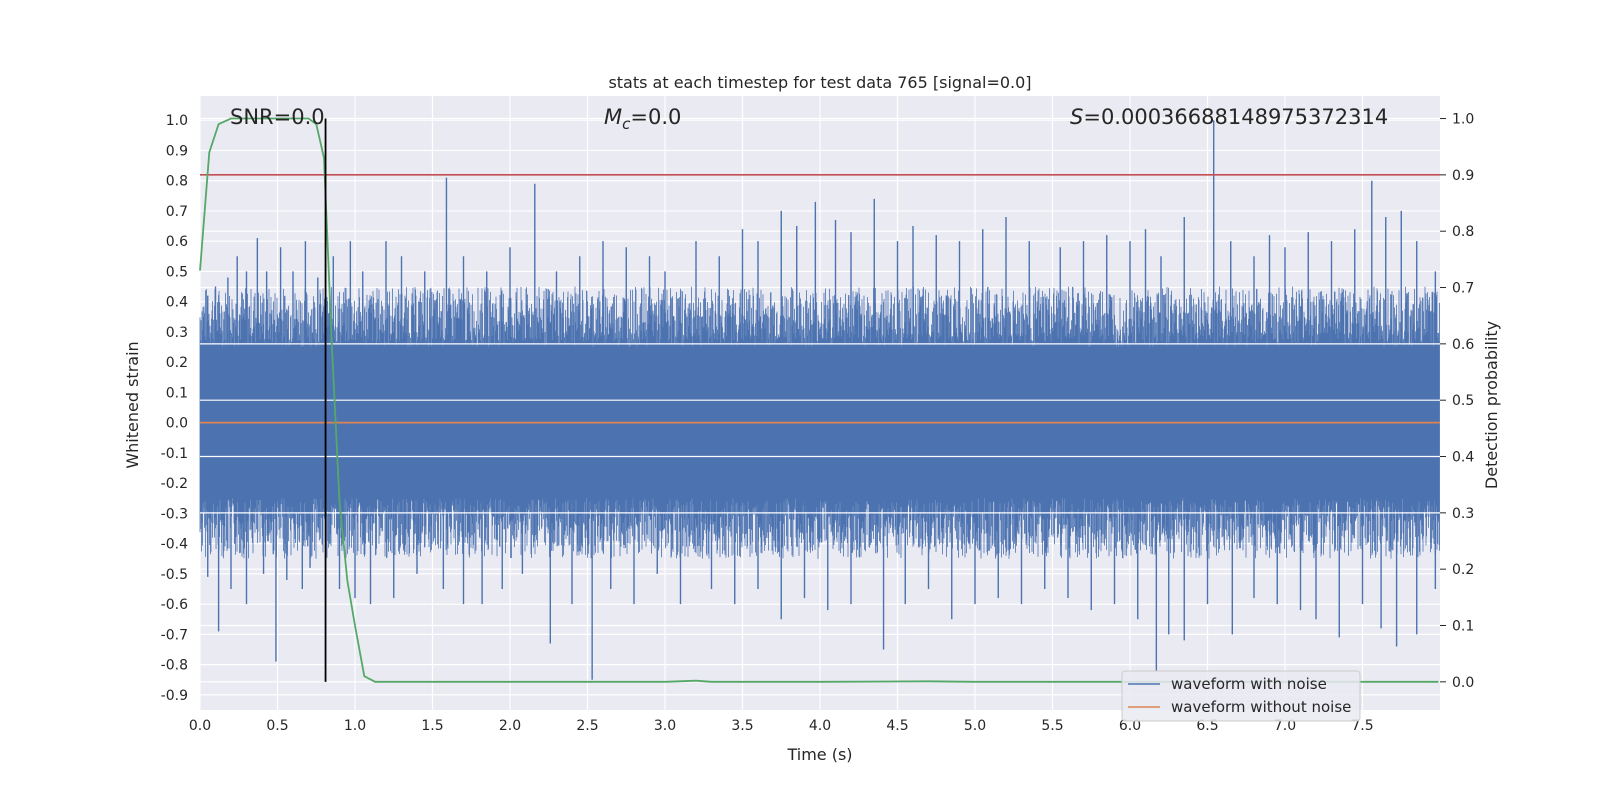  What do you see at coordinates (587, 726) in the screenshot?
I see `x-tick-label: 2.5` at bounding box center [587, 726].